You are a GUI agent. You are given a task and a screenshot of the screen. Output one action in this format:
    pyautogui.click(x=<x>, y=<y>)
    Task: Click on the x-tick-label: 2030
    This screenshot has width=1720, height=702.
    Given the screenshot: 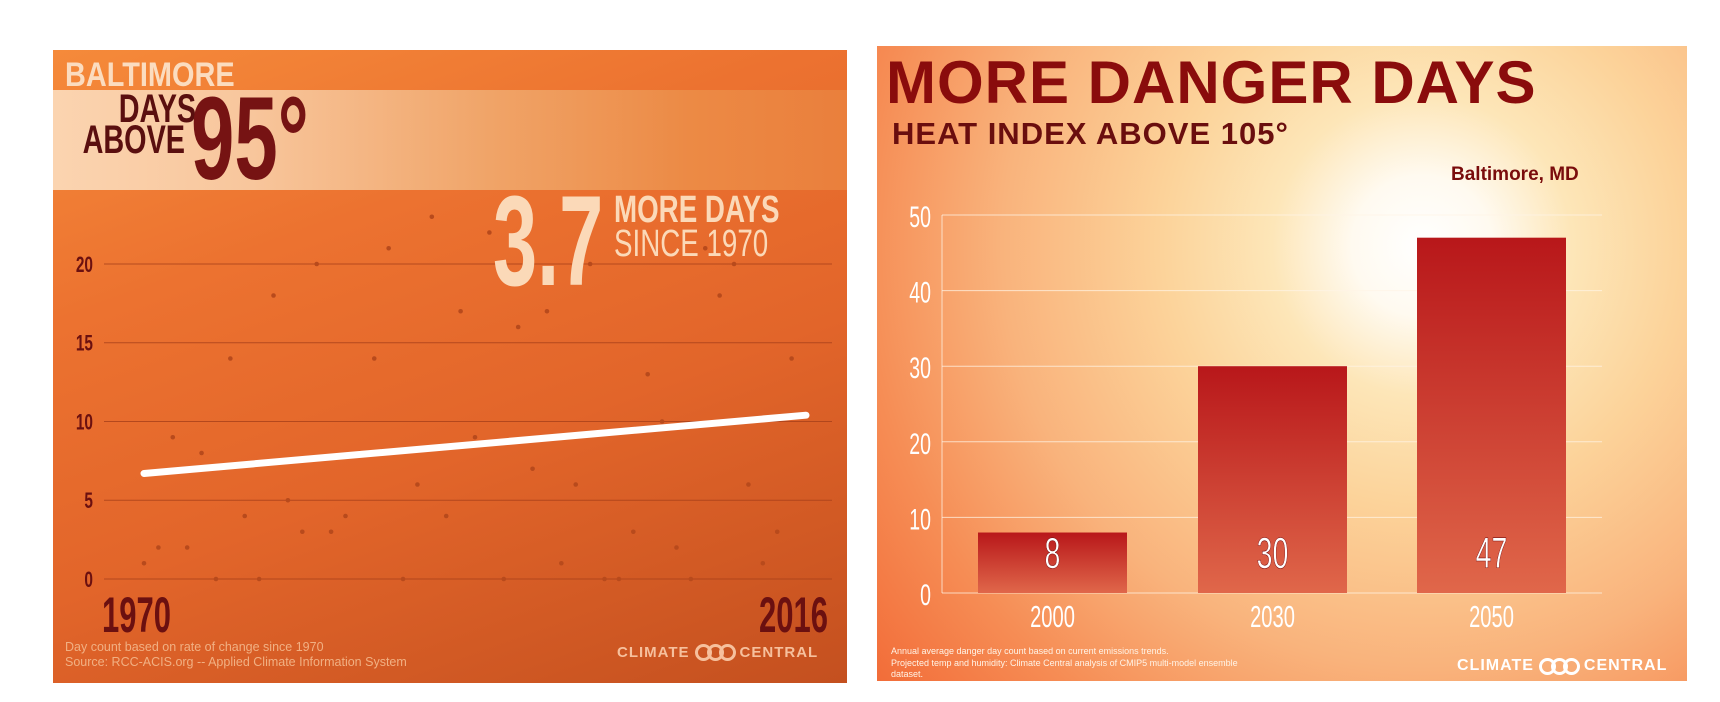 What is the action you would take?
    pyautogui.click(x=1272, y=617)
    